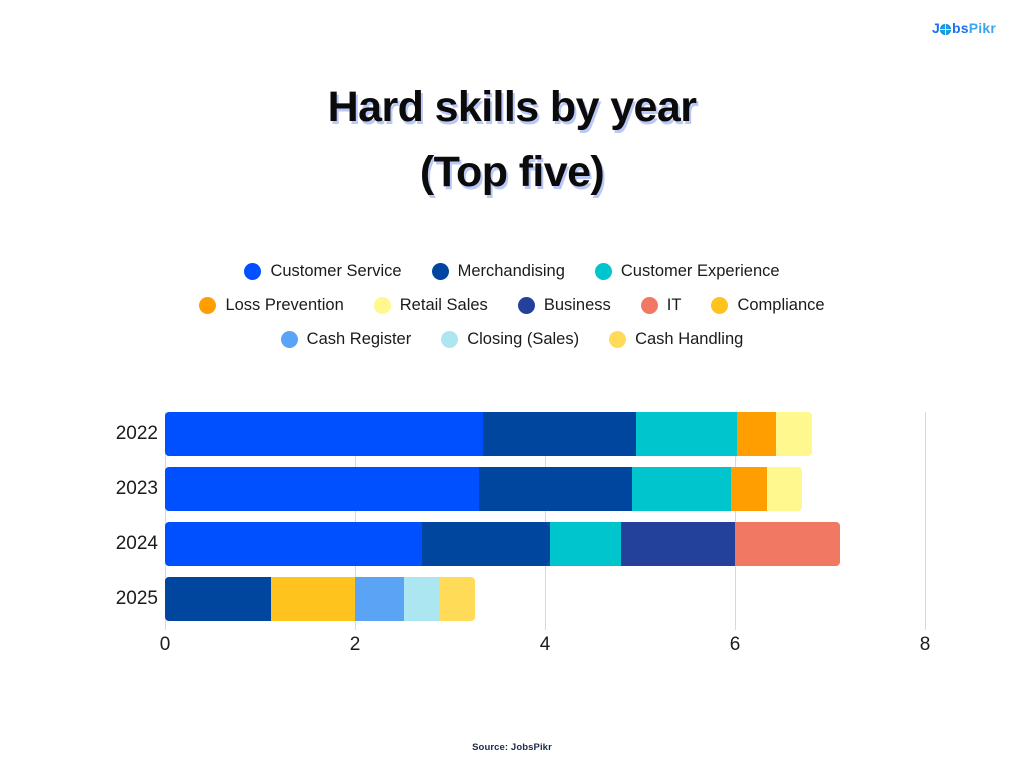  Describe the element at coordinates (523, 339) in the screenshot. I see `legend-label: Closing (Sales)` at that location.